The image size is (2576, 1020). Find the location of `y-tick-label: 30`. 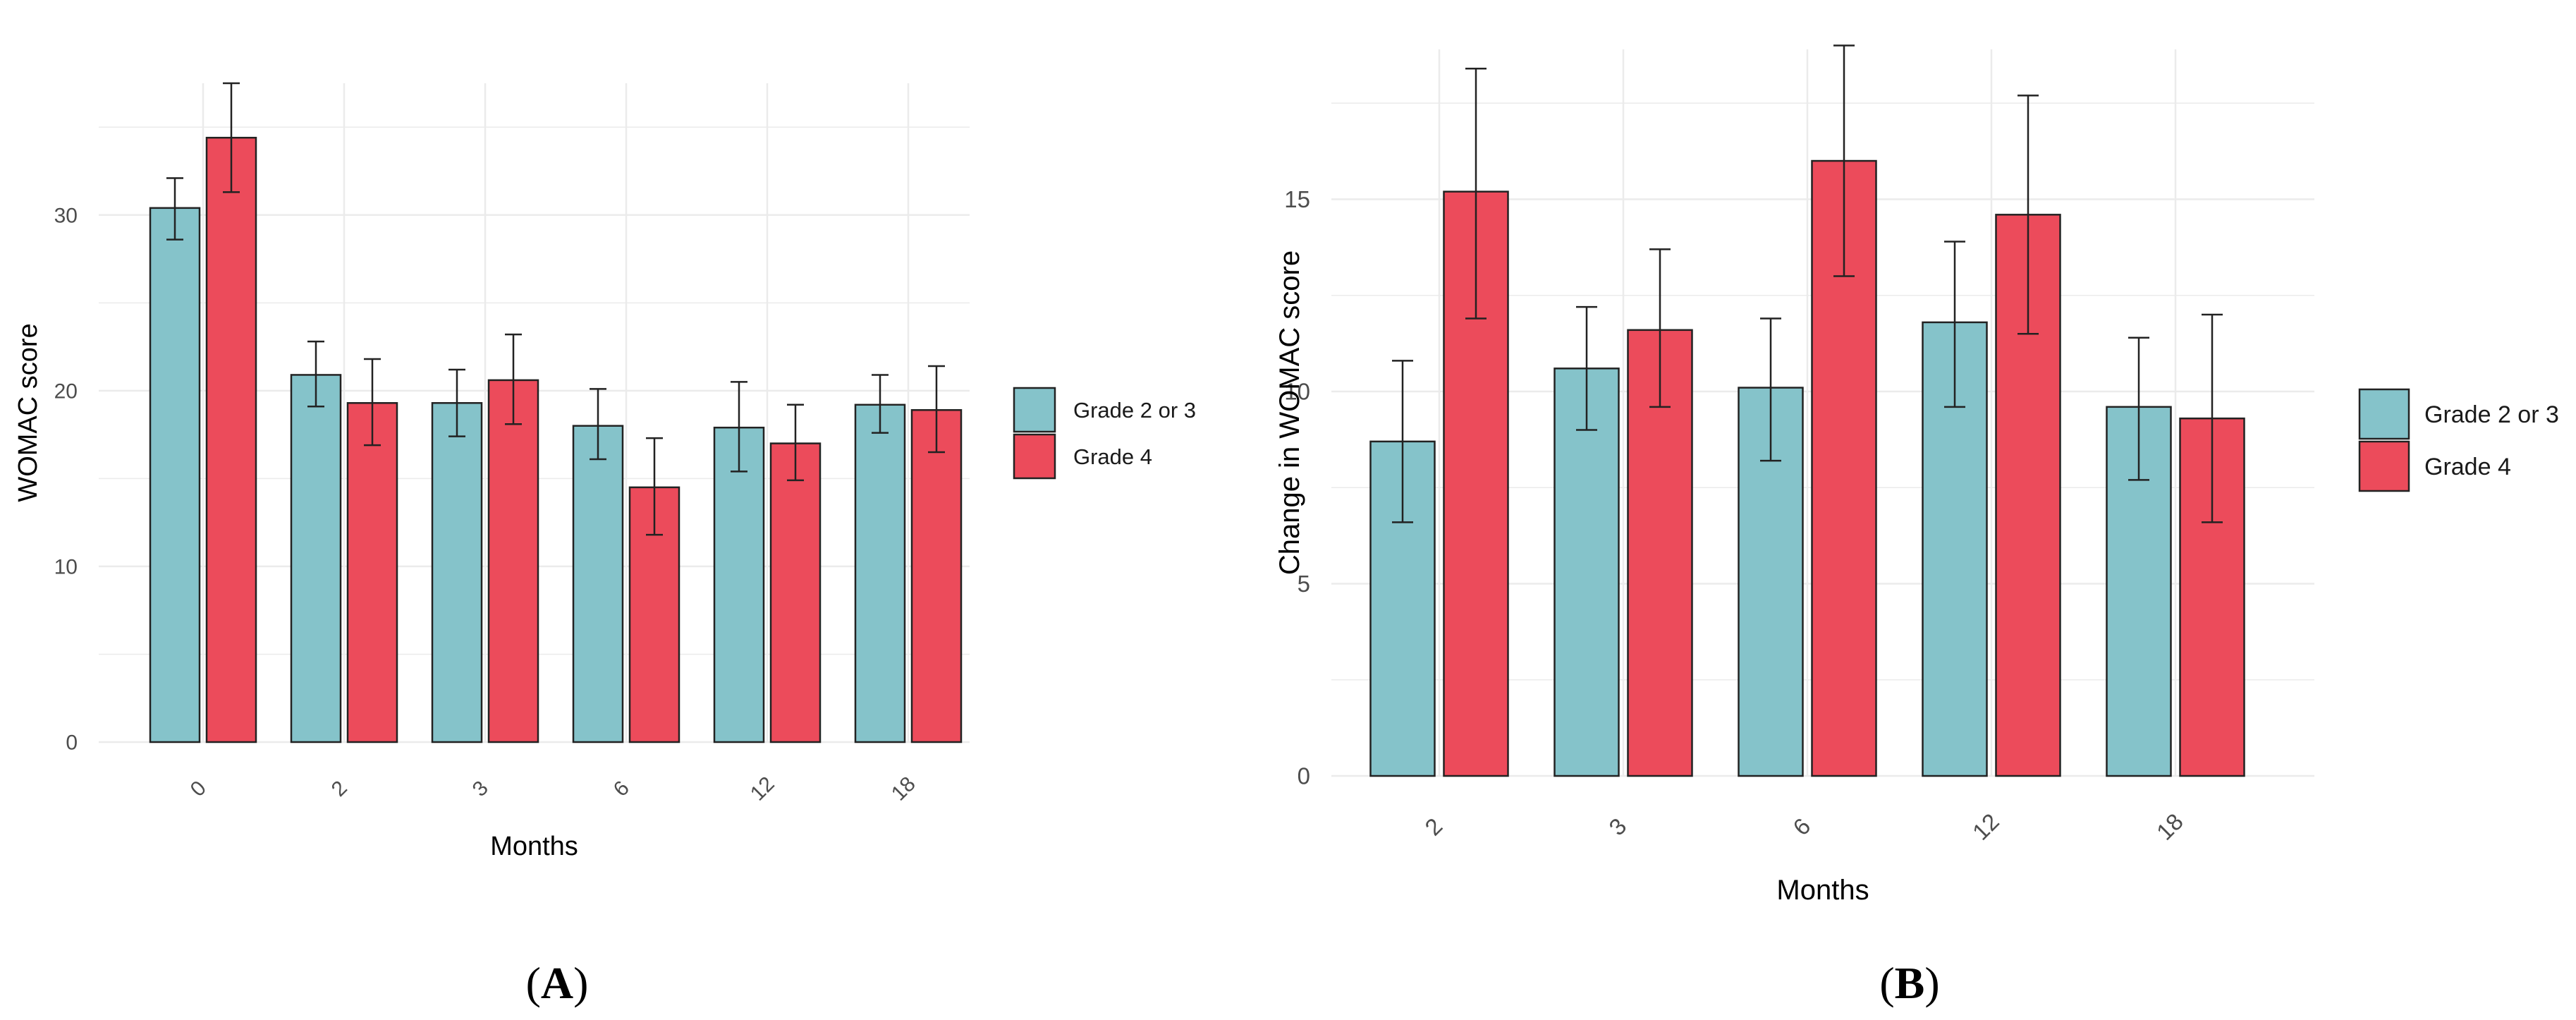

y-tick-label: 30 is located at coordinates (66, 215).